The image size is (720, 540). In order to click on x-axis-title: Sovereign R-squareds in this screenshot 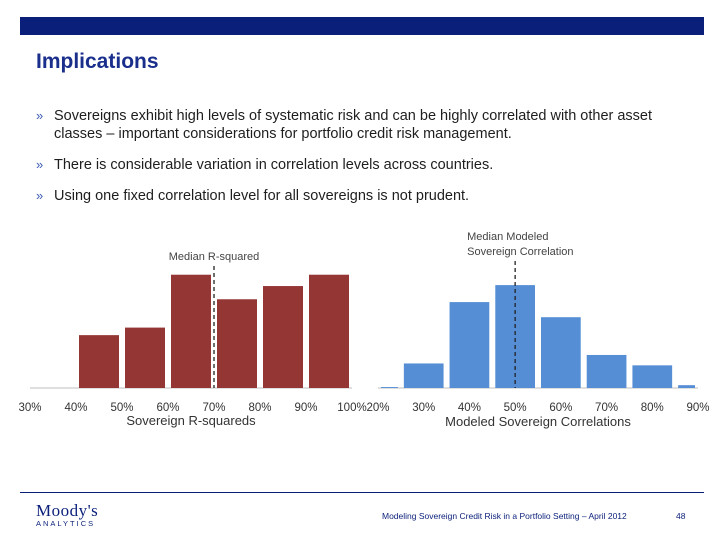, I will do `click(191, 420)`.